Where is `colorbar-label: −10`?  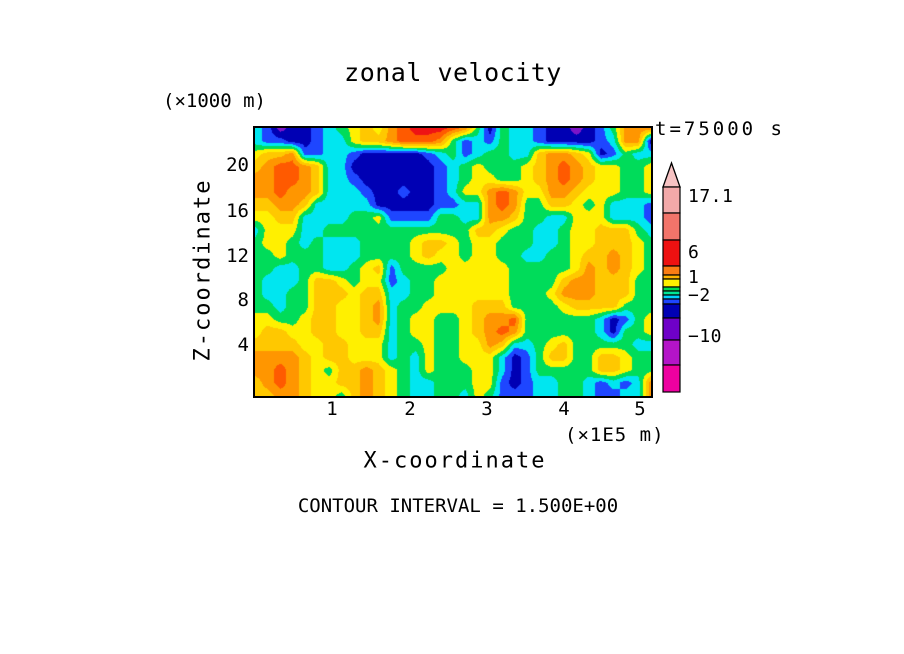 colorbar-label: −10 is located at coordinates (705, 336).